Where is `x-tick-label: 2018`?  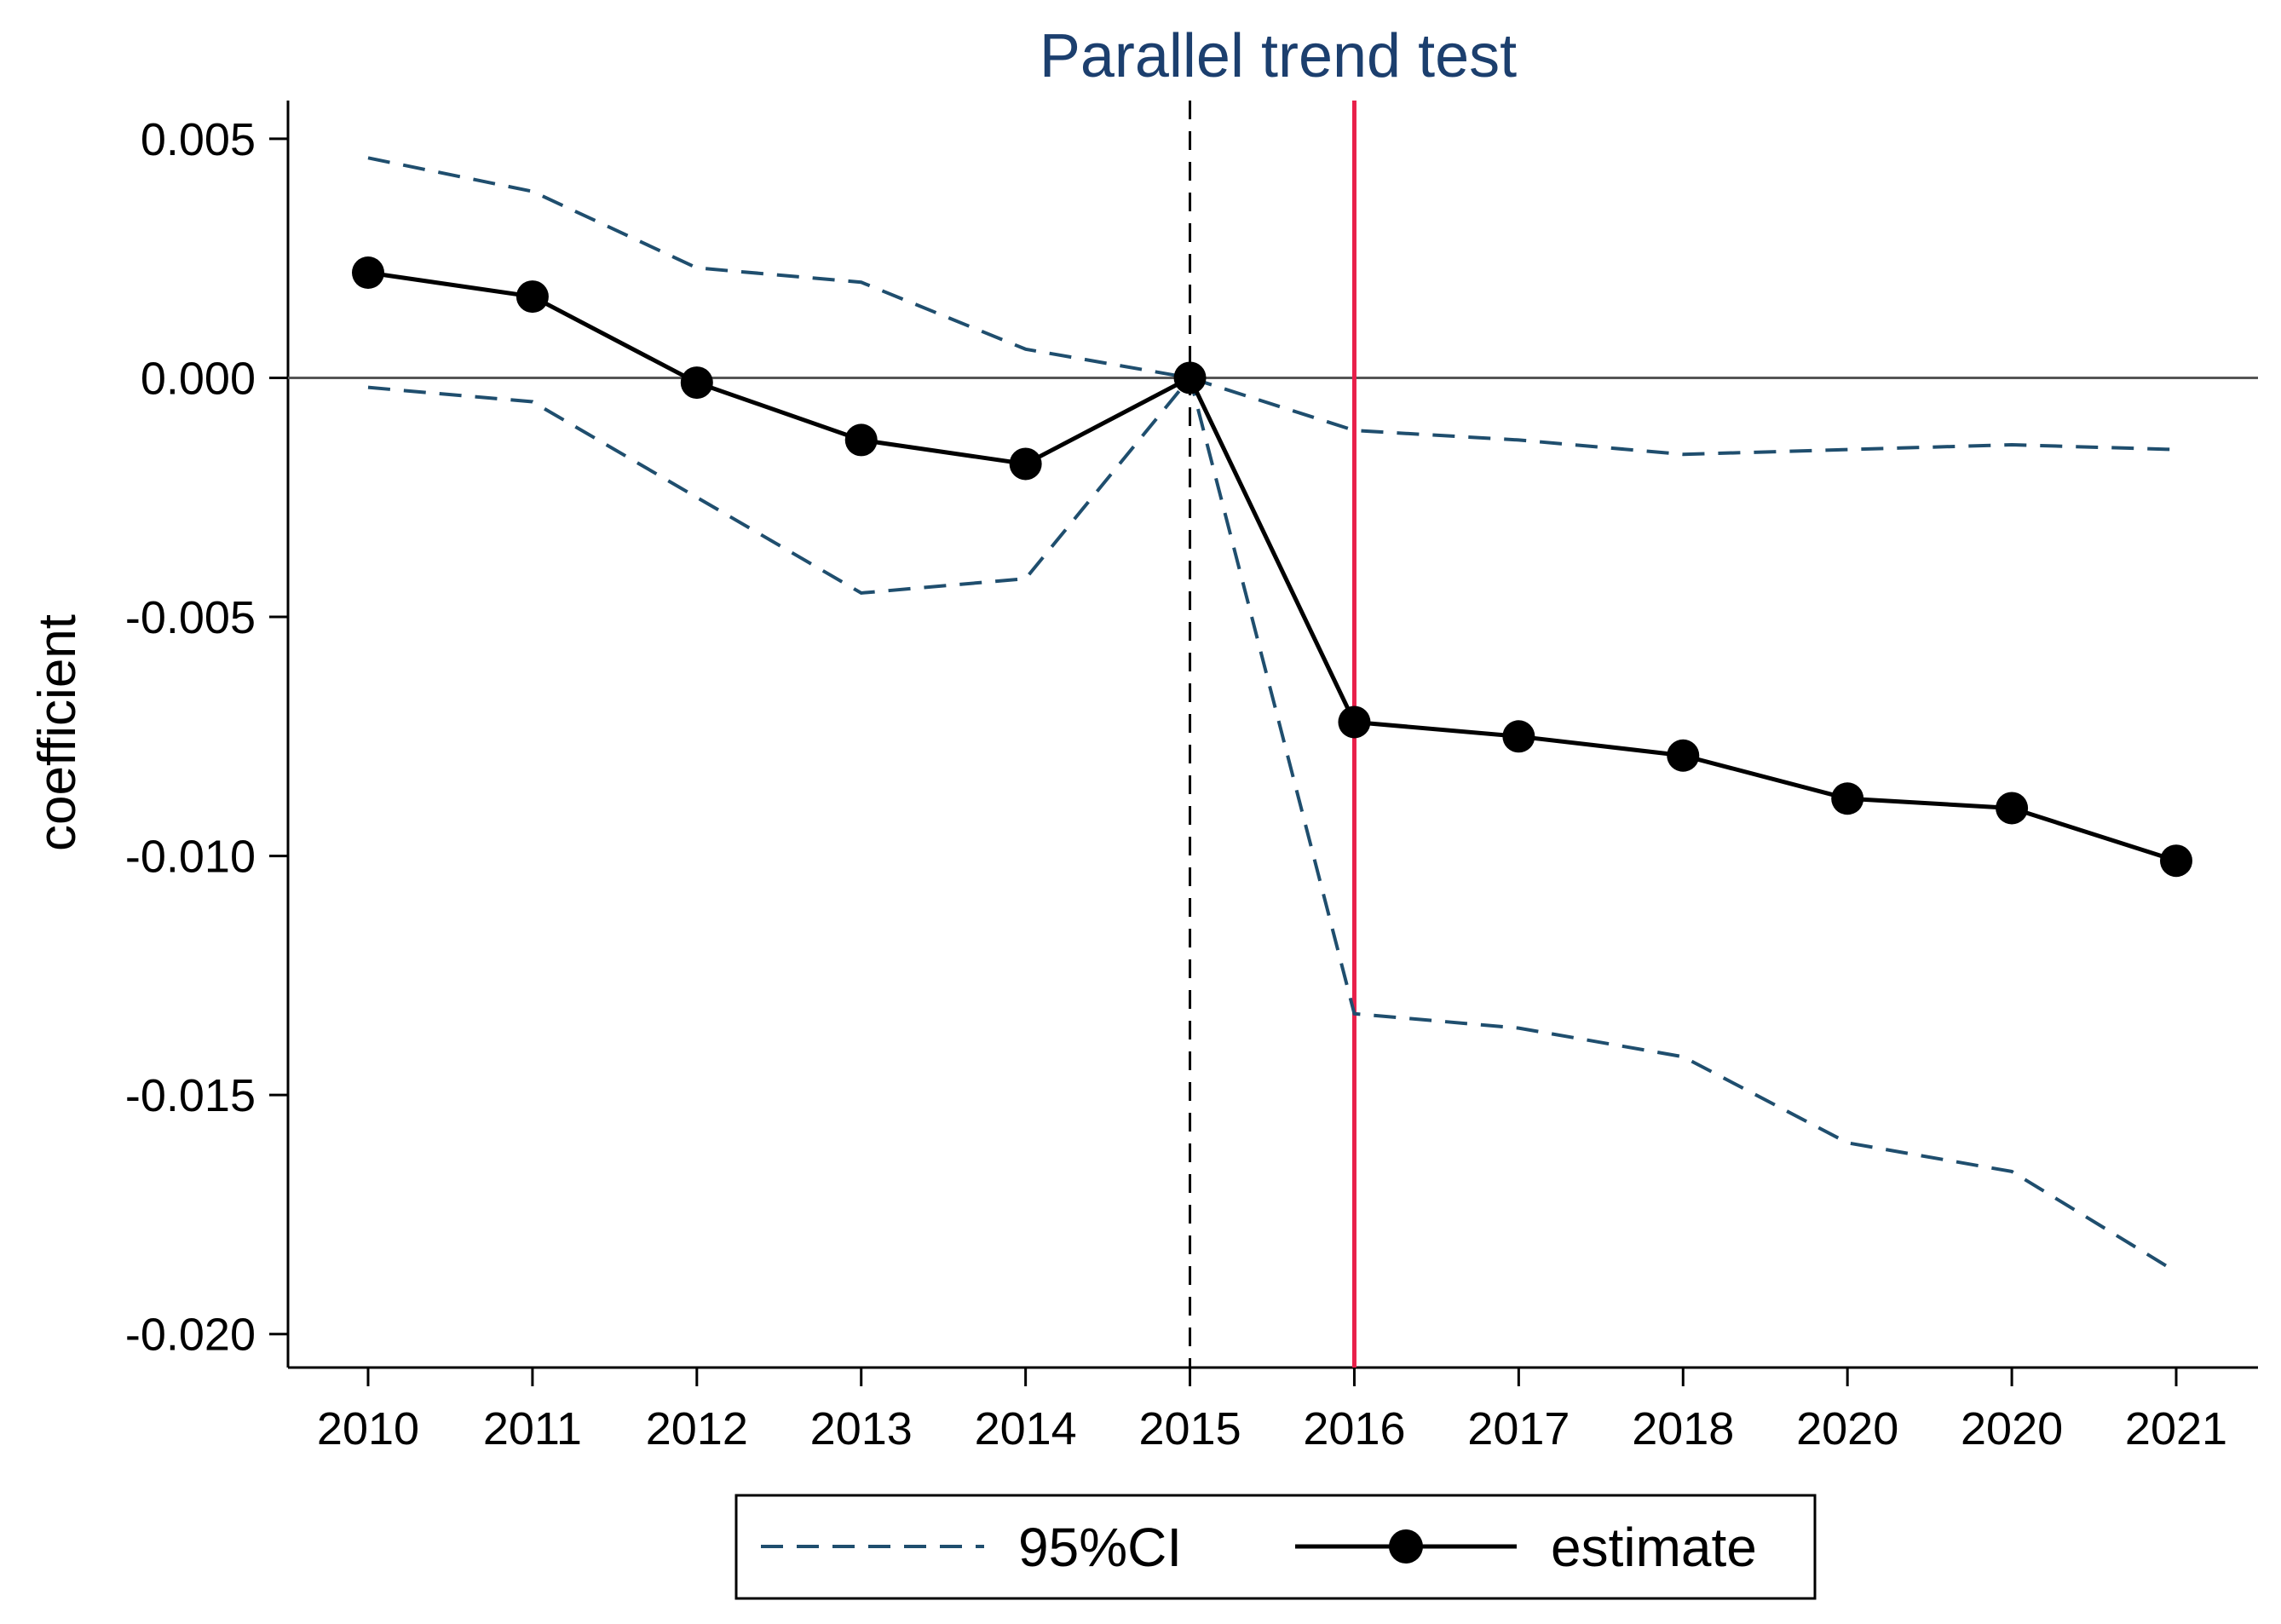
x-tick-label: 2018 is located at coordinates (1683, 1428).